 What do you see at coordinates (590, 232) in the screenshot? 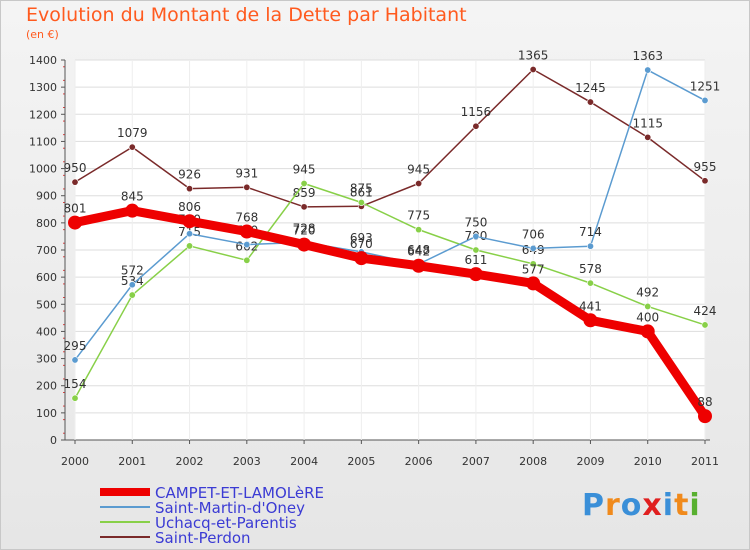
I see `data-label: 714` at bounding box center [590, 232].